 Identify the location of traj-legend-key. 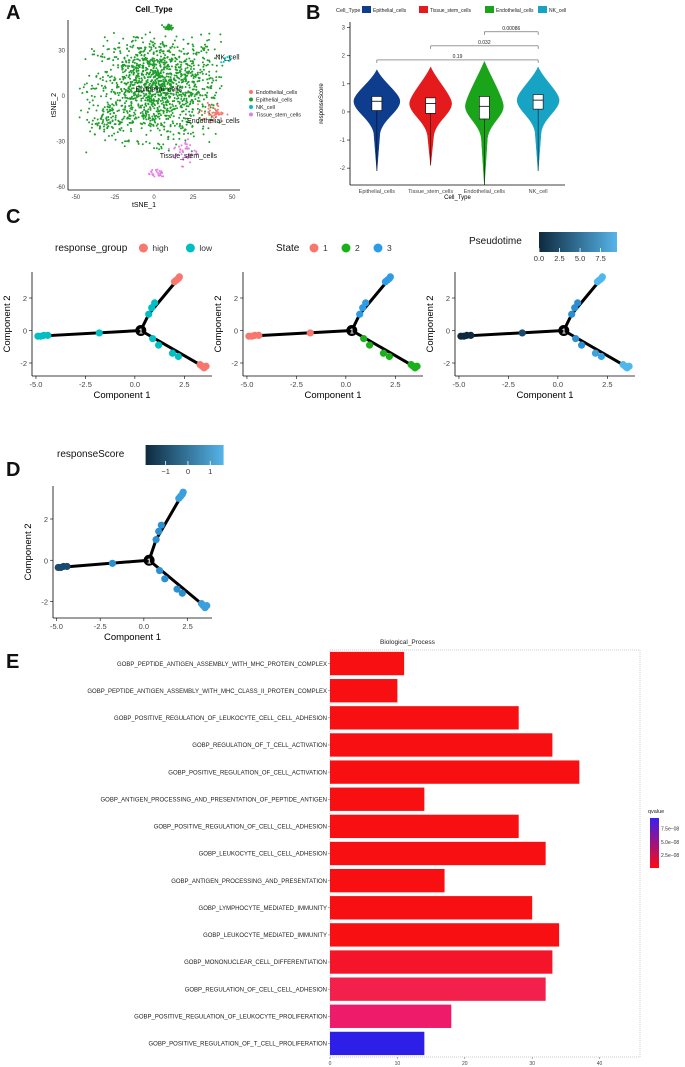
(378, 248).